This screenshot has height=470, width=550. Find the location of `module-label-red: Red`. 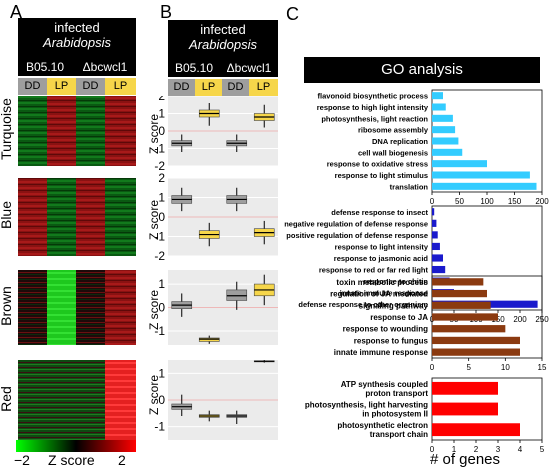

module-label-red: Red is located at coordinates (7, 399).